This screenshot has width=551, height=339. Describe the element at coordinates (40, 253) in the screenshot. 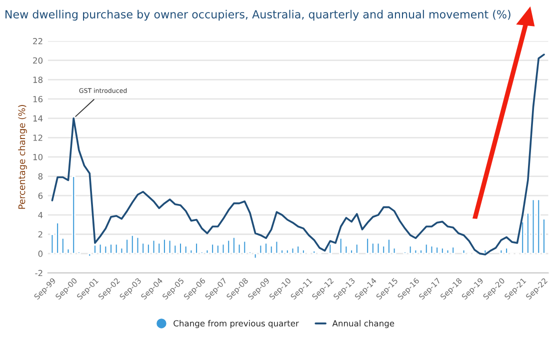

I see `y-tick-label: 0` at that location.